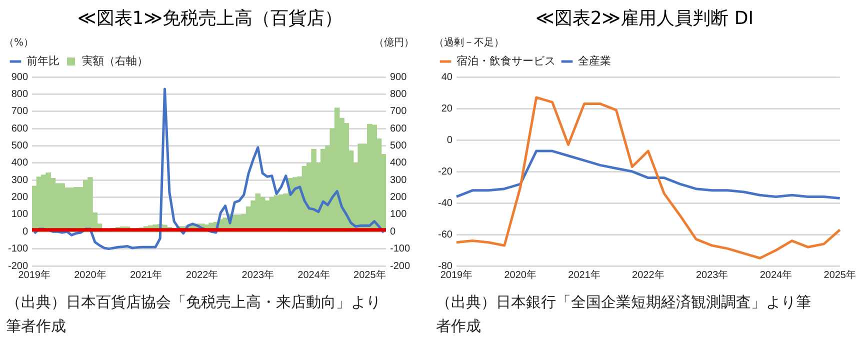 This screenshot has width=859, height=348. What do you see at coordinates (19, 112) in the screenshot?
I see `y-tick-label: 700` at bounding box center [19, 112].